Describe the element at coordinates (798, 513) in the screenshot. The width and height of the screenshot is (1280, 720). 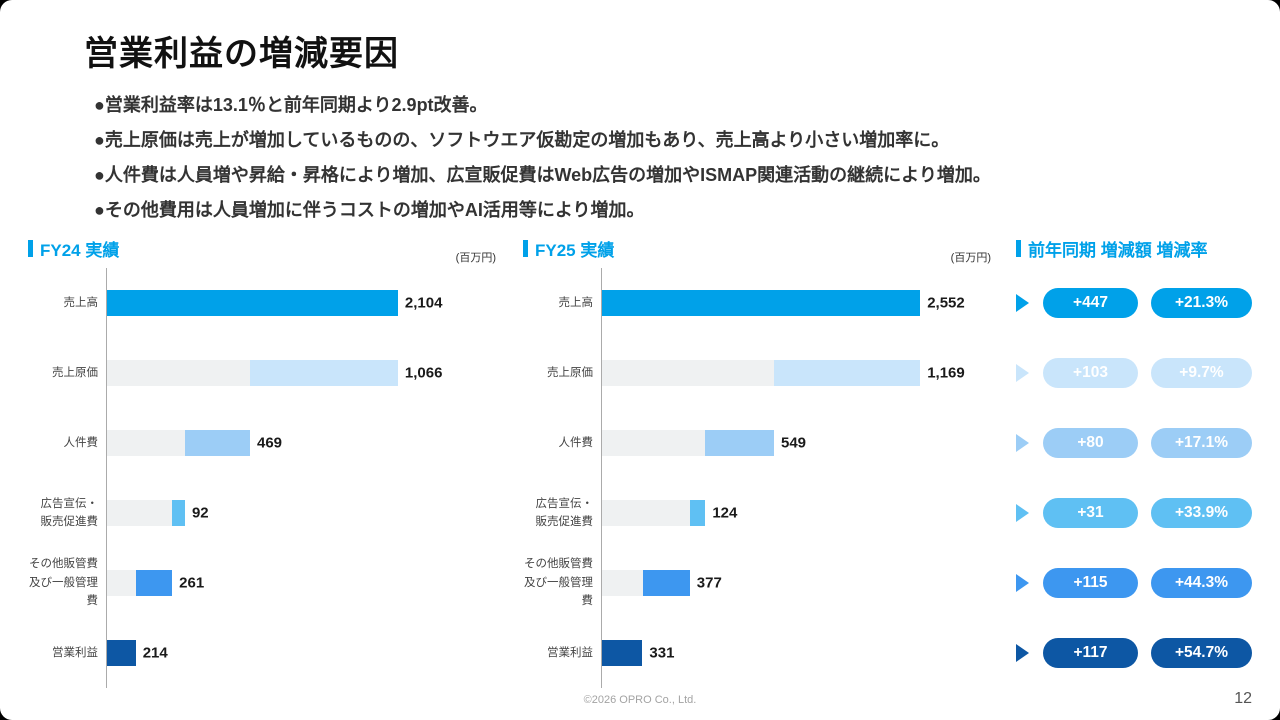
I see `bar-track: 124` at that location.